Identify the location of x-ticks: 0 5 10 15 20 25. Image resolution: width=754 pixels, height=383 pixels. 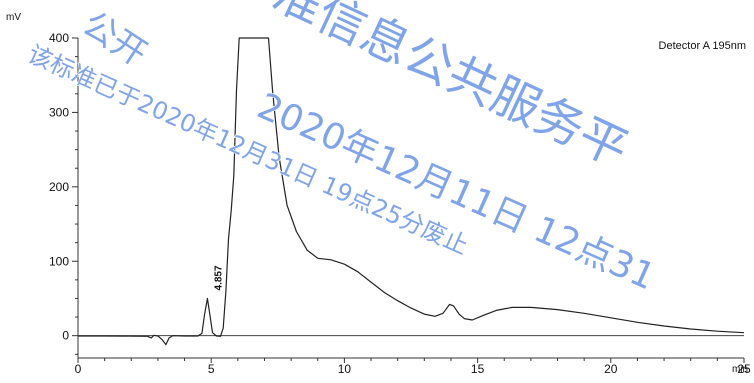
(413, 367).